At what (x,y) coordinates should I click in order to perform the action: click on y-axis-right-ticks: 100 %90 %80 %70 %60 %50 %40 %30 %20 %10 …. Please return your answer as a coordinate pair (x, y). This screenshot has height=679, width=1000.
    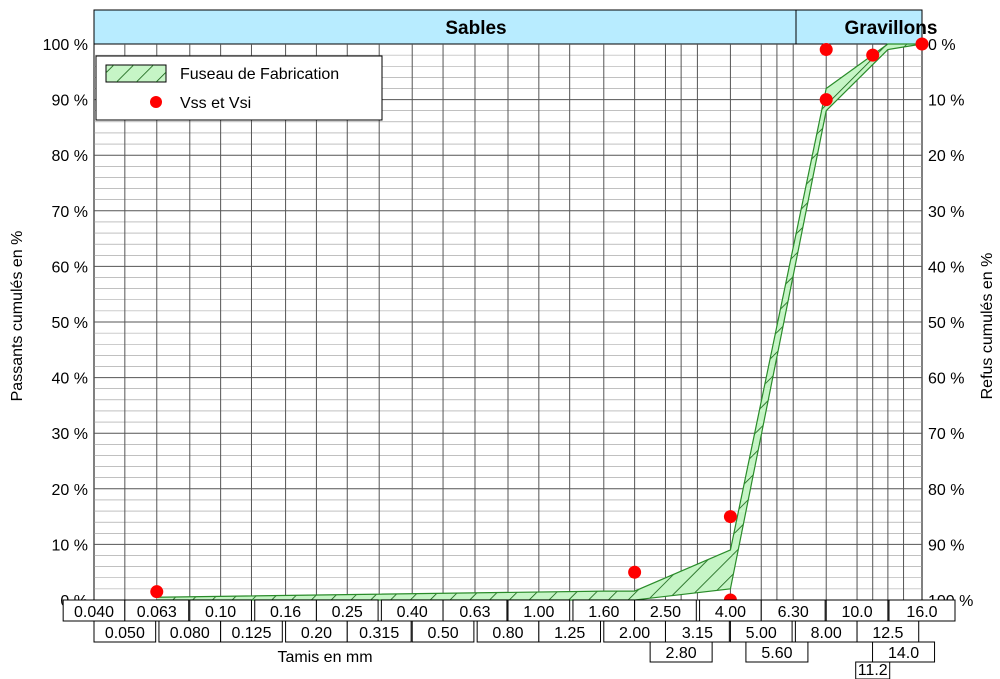
    Looking at the image, I should click on (950, 323).